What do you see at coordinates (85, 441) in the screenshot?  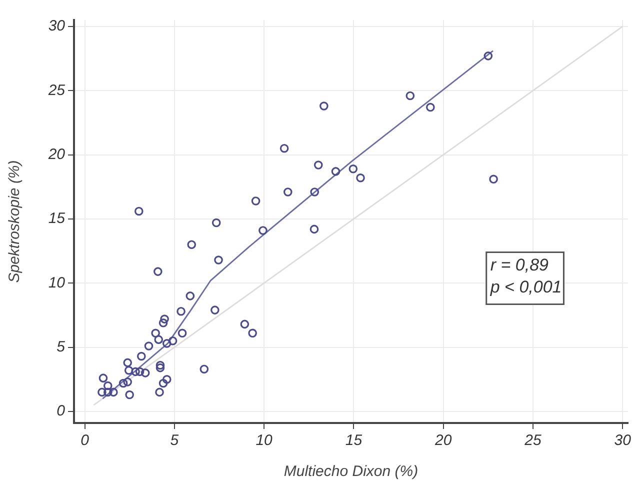 I see `x-tick-label: 0` at bounding box center [85, 441].